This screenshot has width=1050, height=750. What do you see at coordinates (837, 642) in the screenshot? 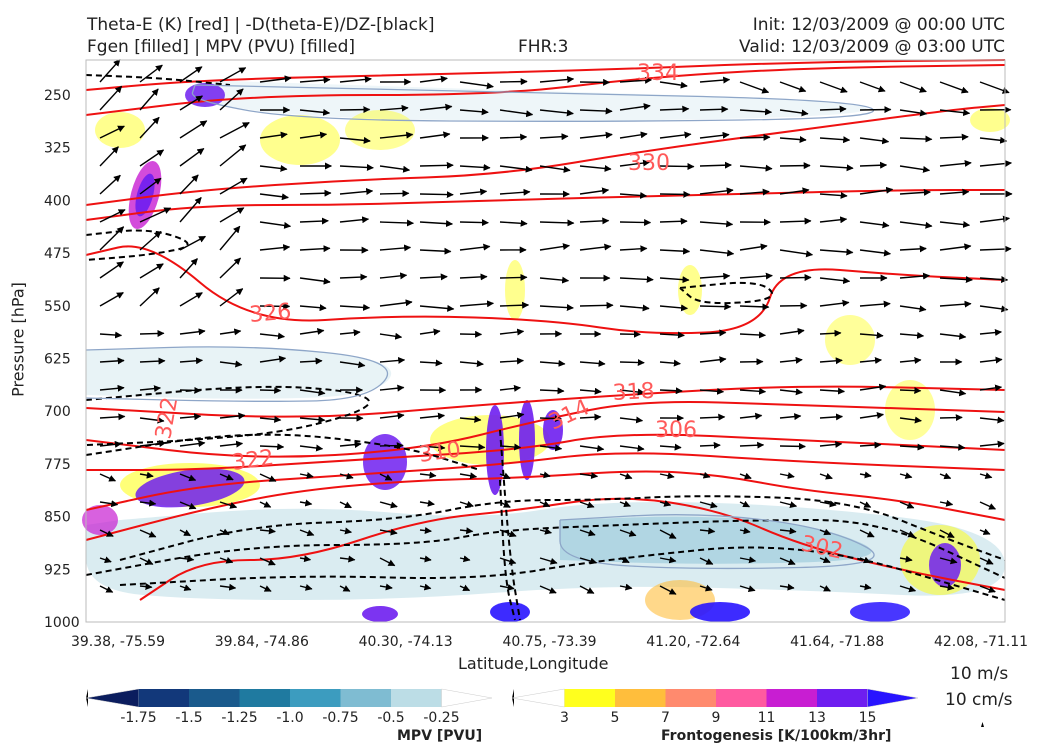
I see `x-tick-5: 41.64, -71.88` at bounding box center [837, 642].